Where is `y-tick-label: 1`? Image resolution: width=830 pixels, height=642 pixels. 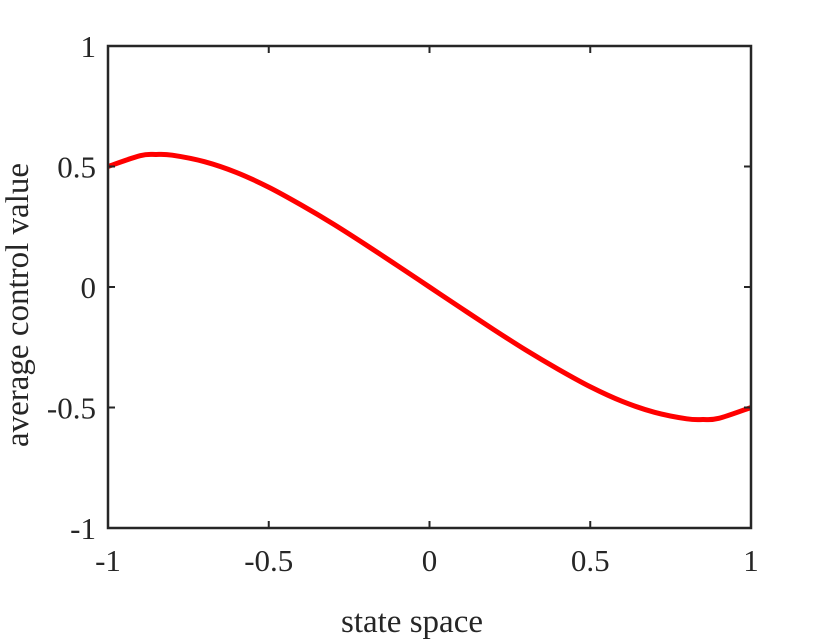
y-tick-label: 1 is located at coordinates (89, 46).